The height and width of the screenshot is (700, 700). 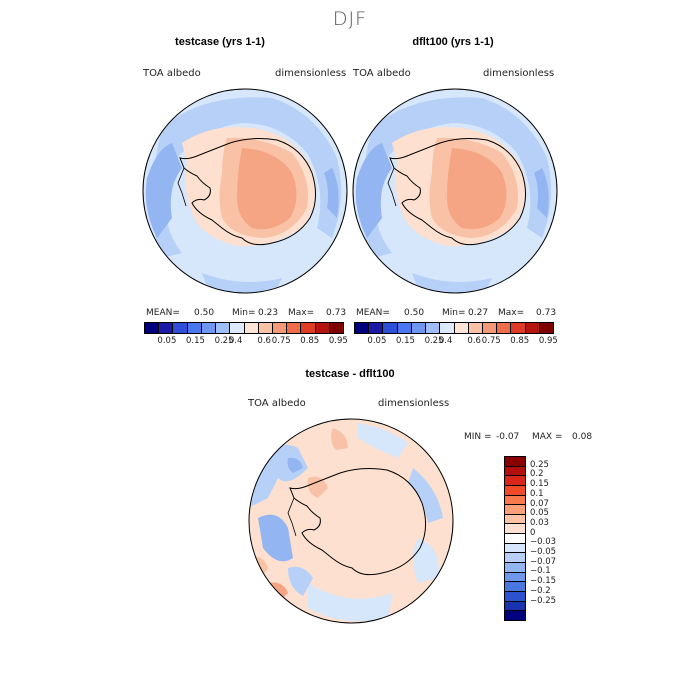 I want to click on left-colorbar, so click(x=244, y=328).